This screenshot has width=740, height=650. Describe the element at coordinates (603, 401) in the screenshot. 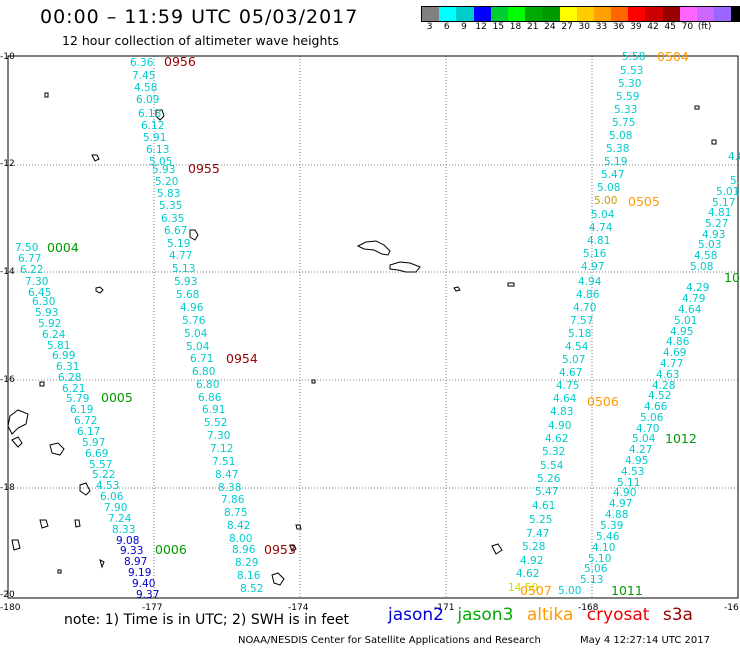

I see `time-label: 0506` at that location.